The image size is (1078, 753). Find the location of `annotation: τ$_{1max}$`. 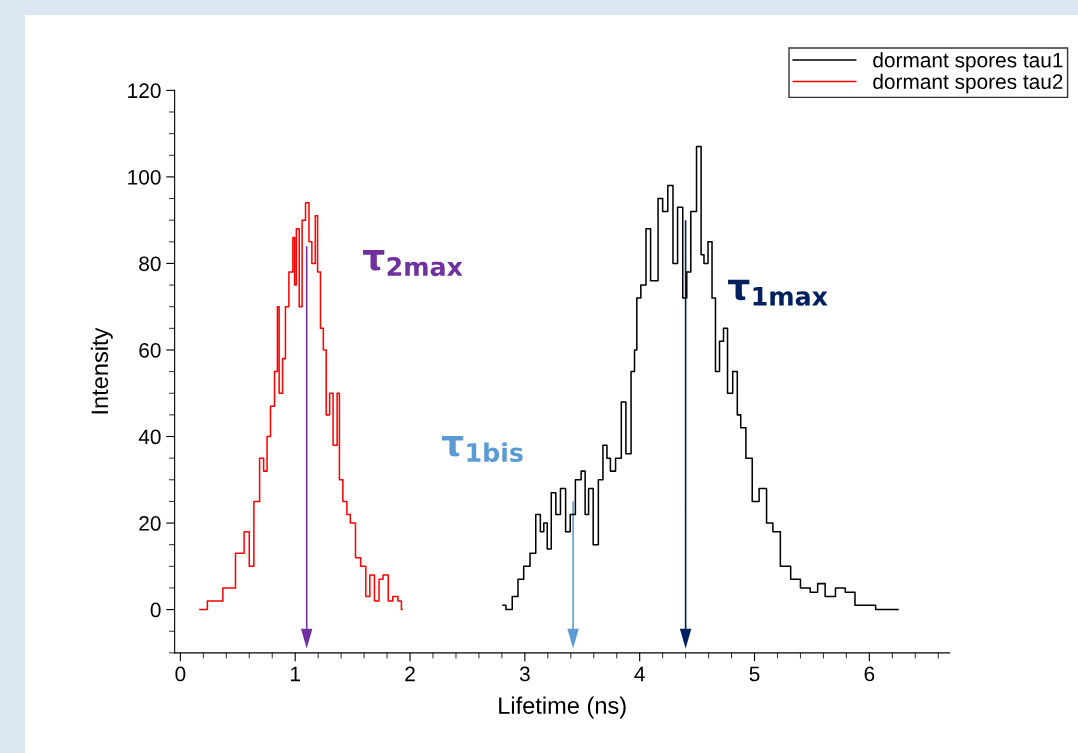

annotation: τ$_{1max}$ is located at coordinates (778, 292).